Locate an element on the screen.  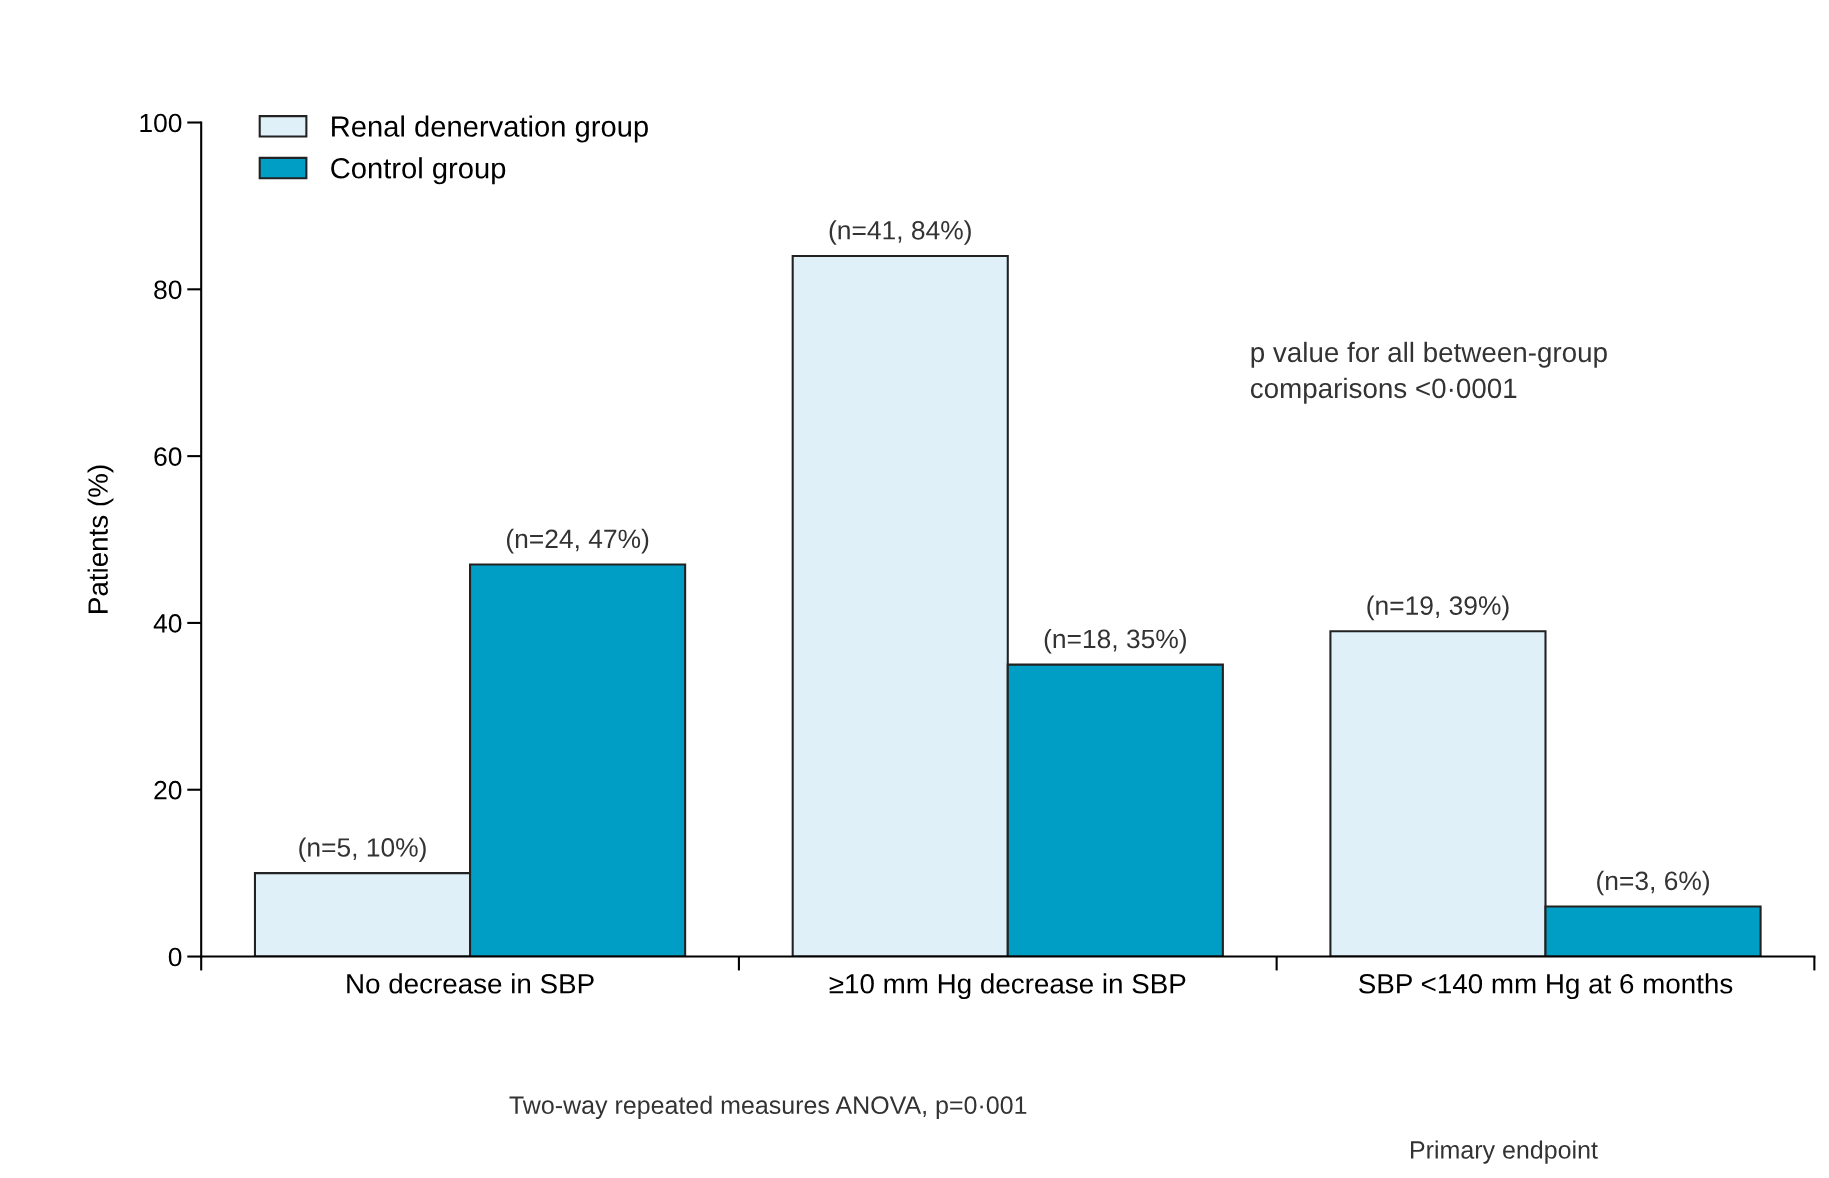
data-label: (n=5, 10%) is located at coordinates (362, 850).